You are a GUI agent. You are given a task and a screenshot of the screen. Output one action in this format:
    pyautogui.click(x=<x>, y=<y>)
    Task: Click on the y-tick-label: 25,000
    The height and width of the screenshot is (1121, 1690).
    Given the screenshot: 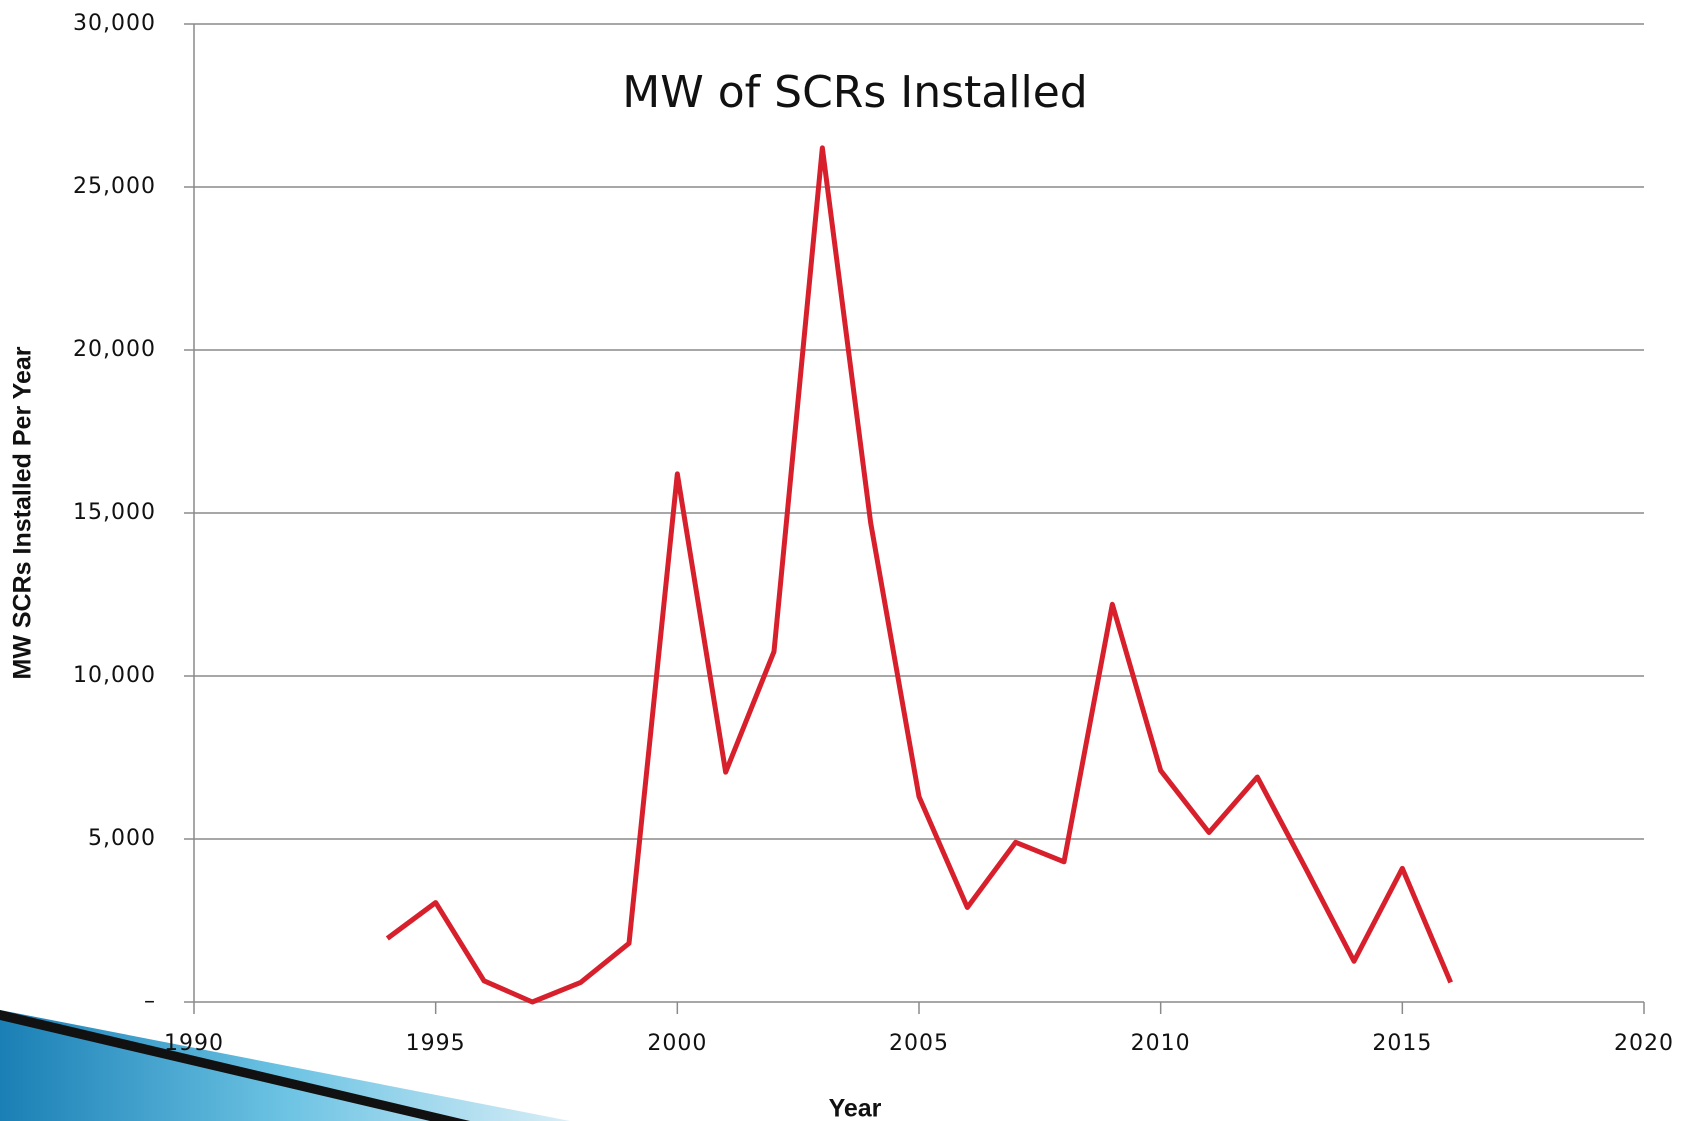 What is the action you would take?
    pyautogui.click(x=114, y=186)
    